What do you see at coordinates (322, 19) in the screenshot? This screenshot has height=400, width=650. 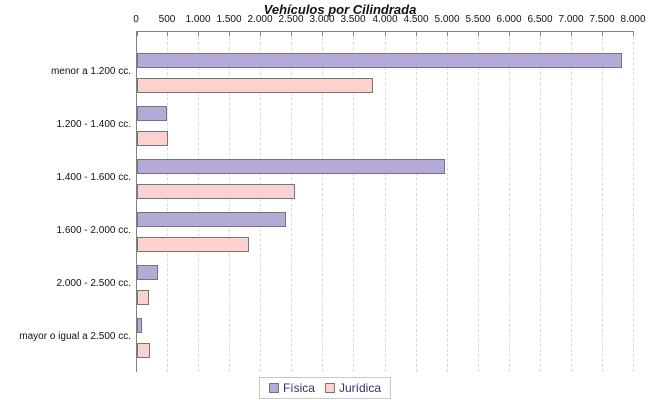 I see `x-tick-label: 3.000` at bounding box center [322, 19].